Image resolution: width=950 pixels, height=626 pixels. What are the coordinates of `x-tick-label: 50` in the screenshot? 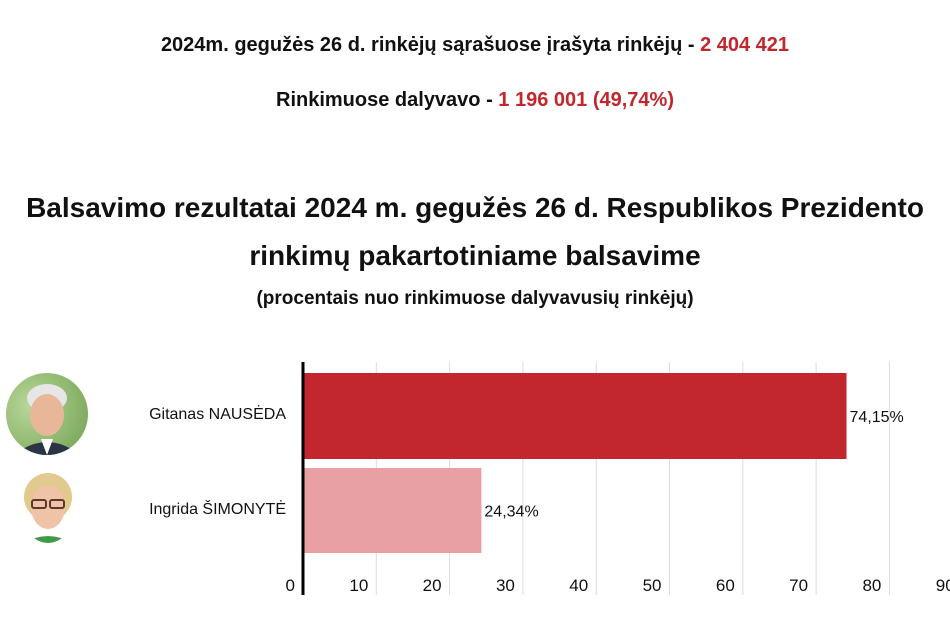 It's located at (652, 585).